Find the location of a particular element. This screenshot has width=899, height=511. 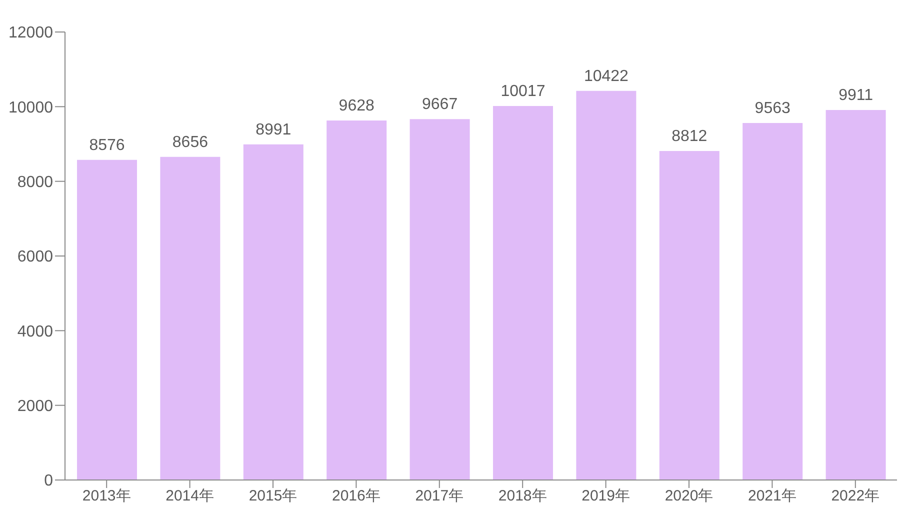

x-tick-label: 2014年 is located at coordinates (190, 496).